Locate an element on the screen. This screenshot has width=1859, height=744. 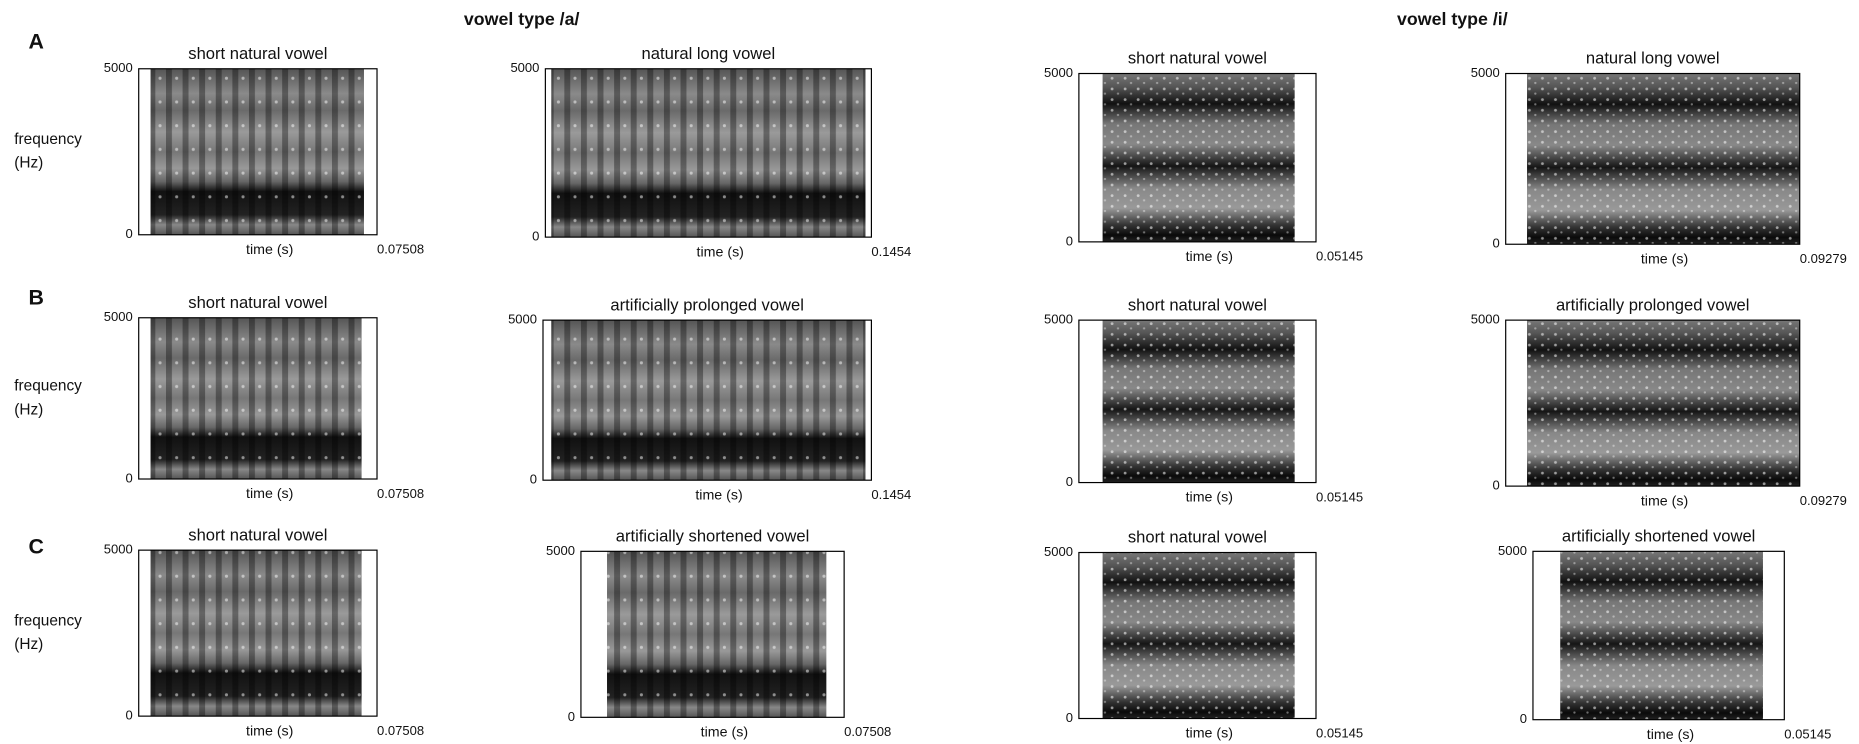
row-label: C is located at coordinates (35, 546).